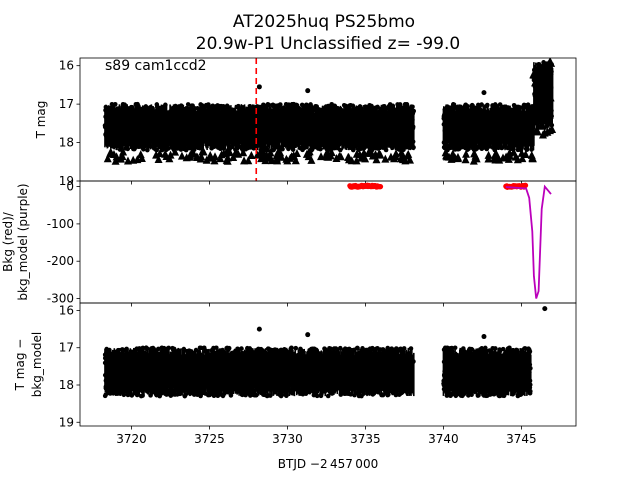  What do you see at coordinates (156, 66) in the screenshot?
I see `sector-camera-annotation: s89 cam1ccd2` at bounding box center [156, 66].